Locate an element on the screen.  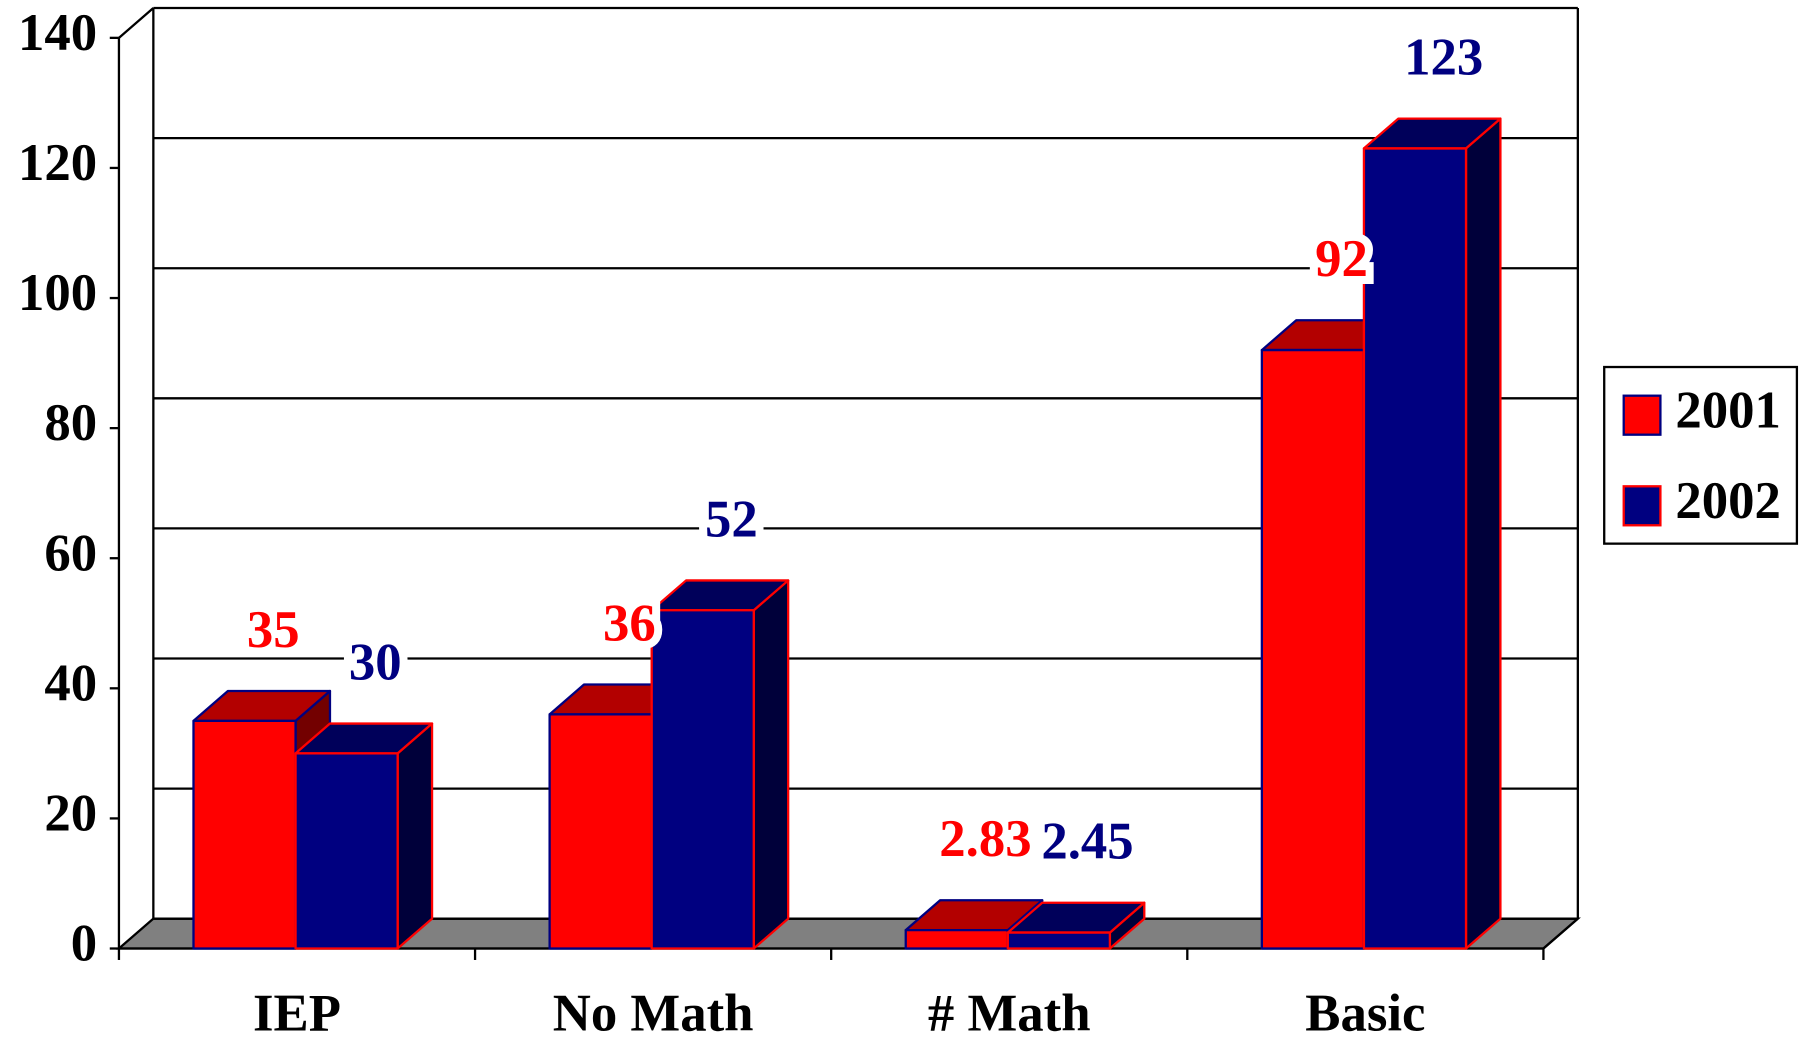
x-tick-label: IEP is located at coordinates (297, 1014).